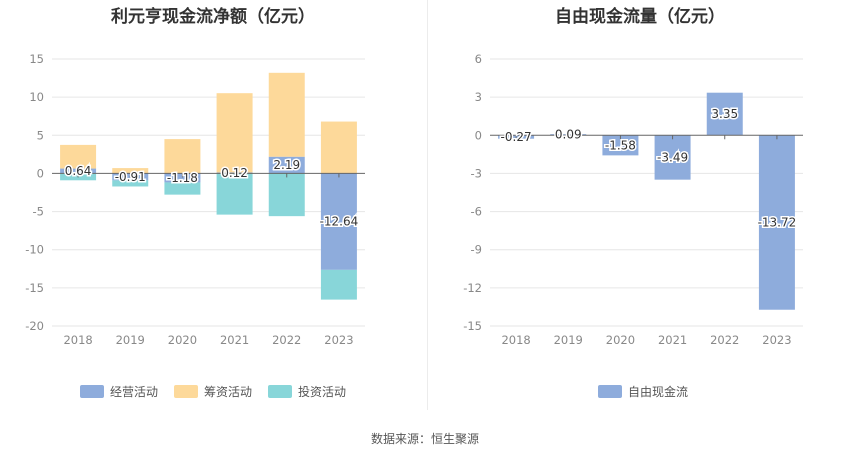 Image resolution: width=850 pixels, height=459 pixels. What do you see at coordinates (658, 392) in the screenshot?
I see `legend-label: 自由现金流` at bounding box center [658, 392].